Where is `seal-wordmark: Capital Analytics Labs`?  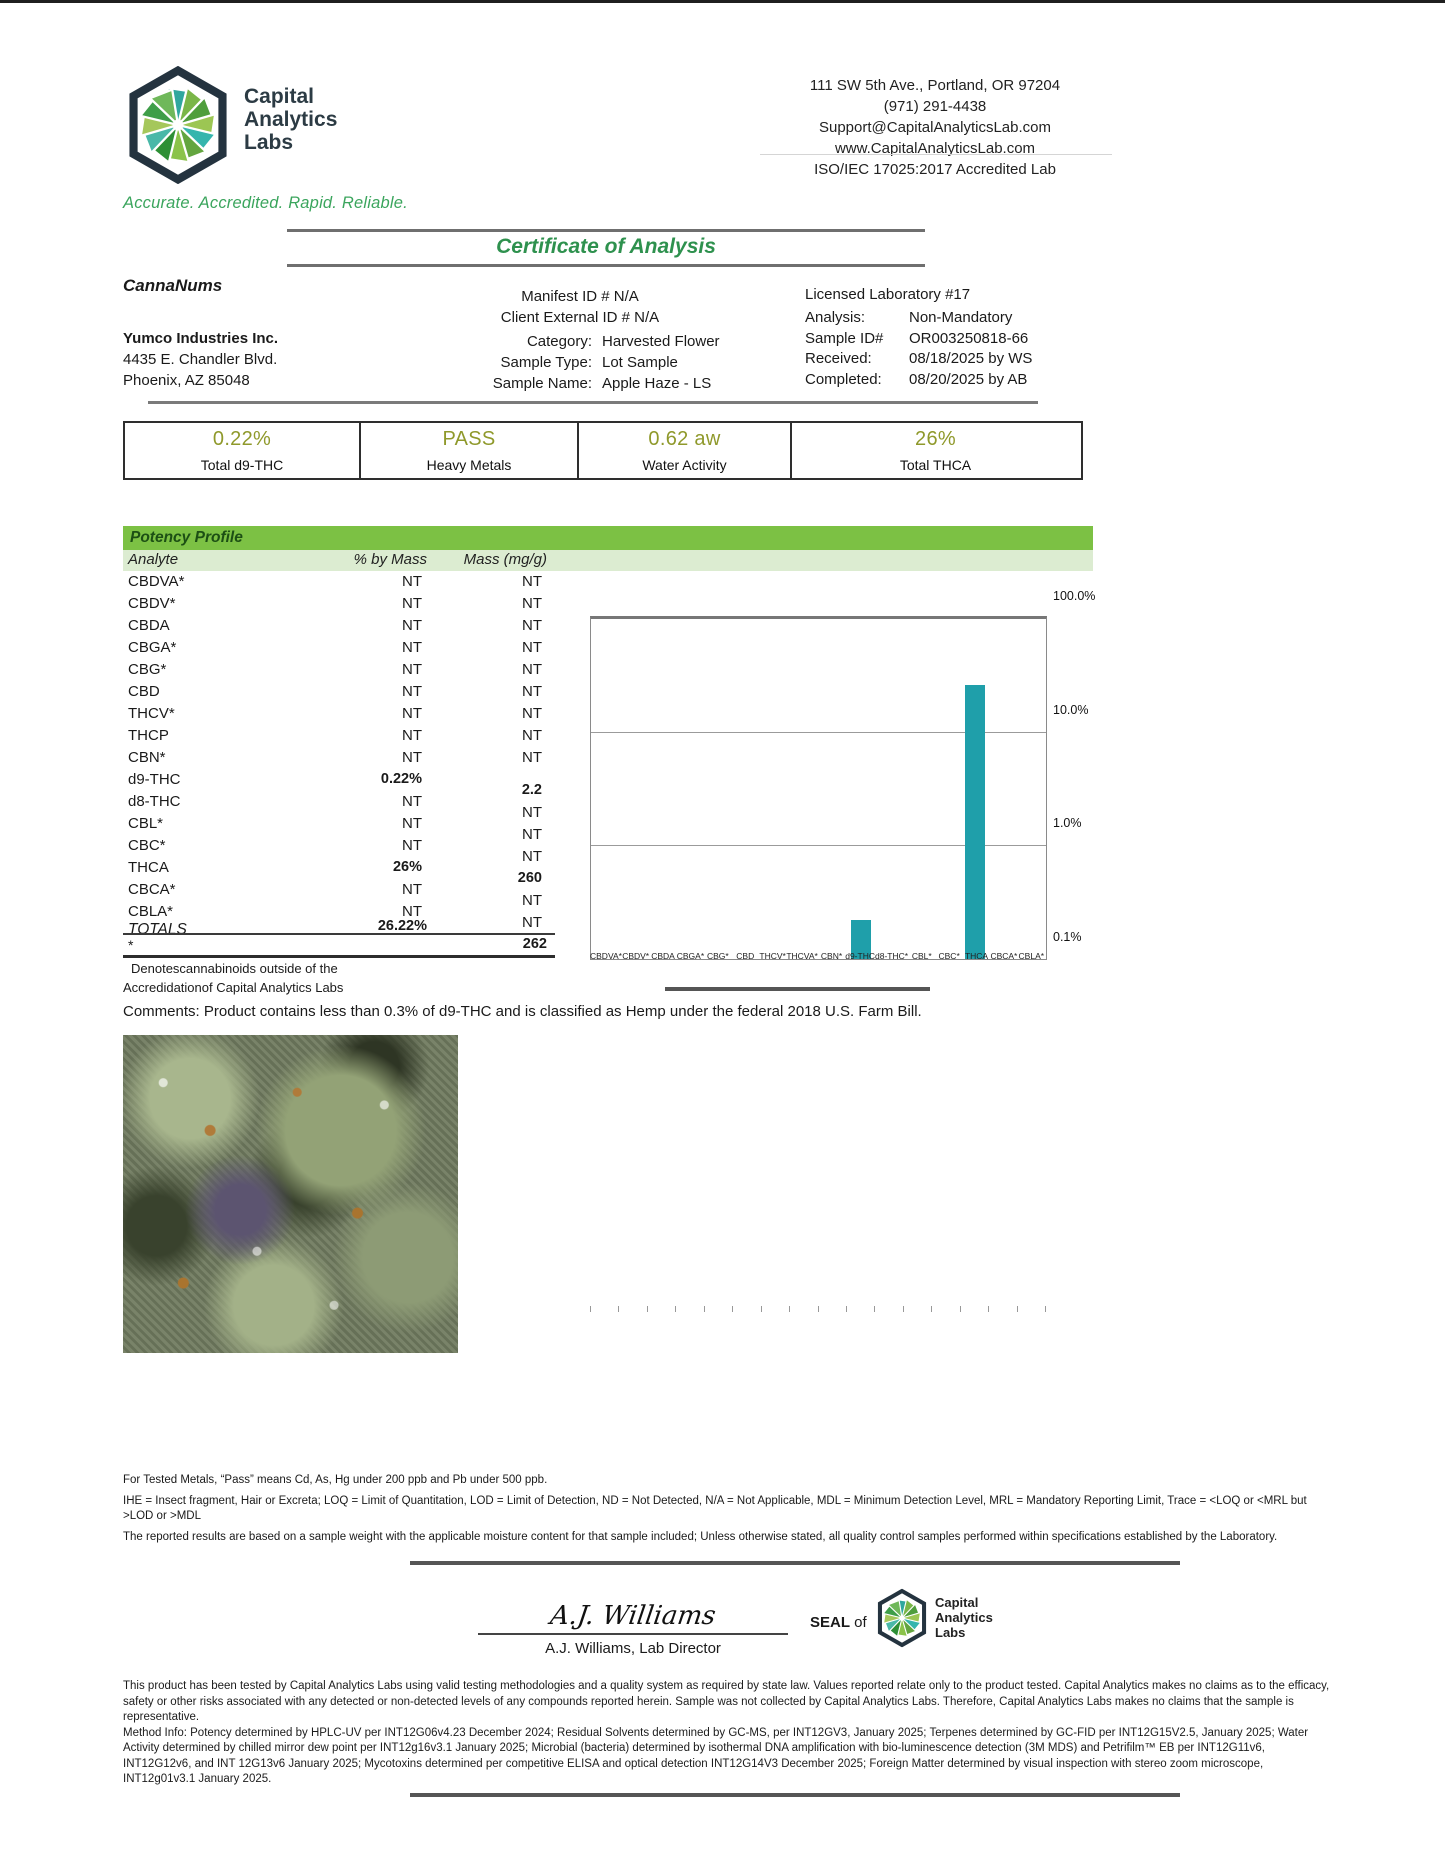
seal-wordmark: Capital Analytics Labs is located at coordinates (964, 1617).